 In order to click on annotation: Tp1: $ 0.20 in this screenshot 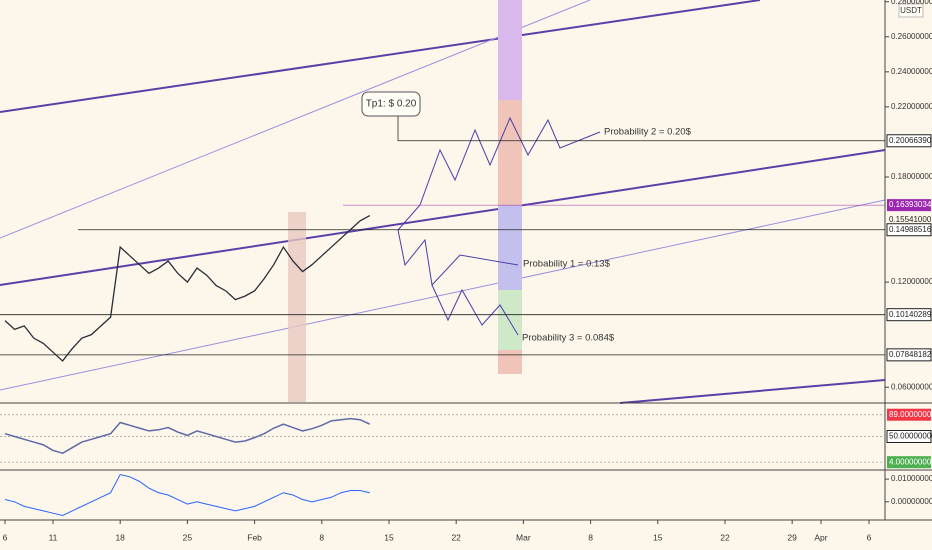, I will do `click(391, 104)`.